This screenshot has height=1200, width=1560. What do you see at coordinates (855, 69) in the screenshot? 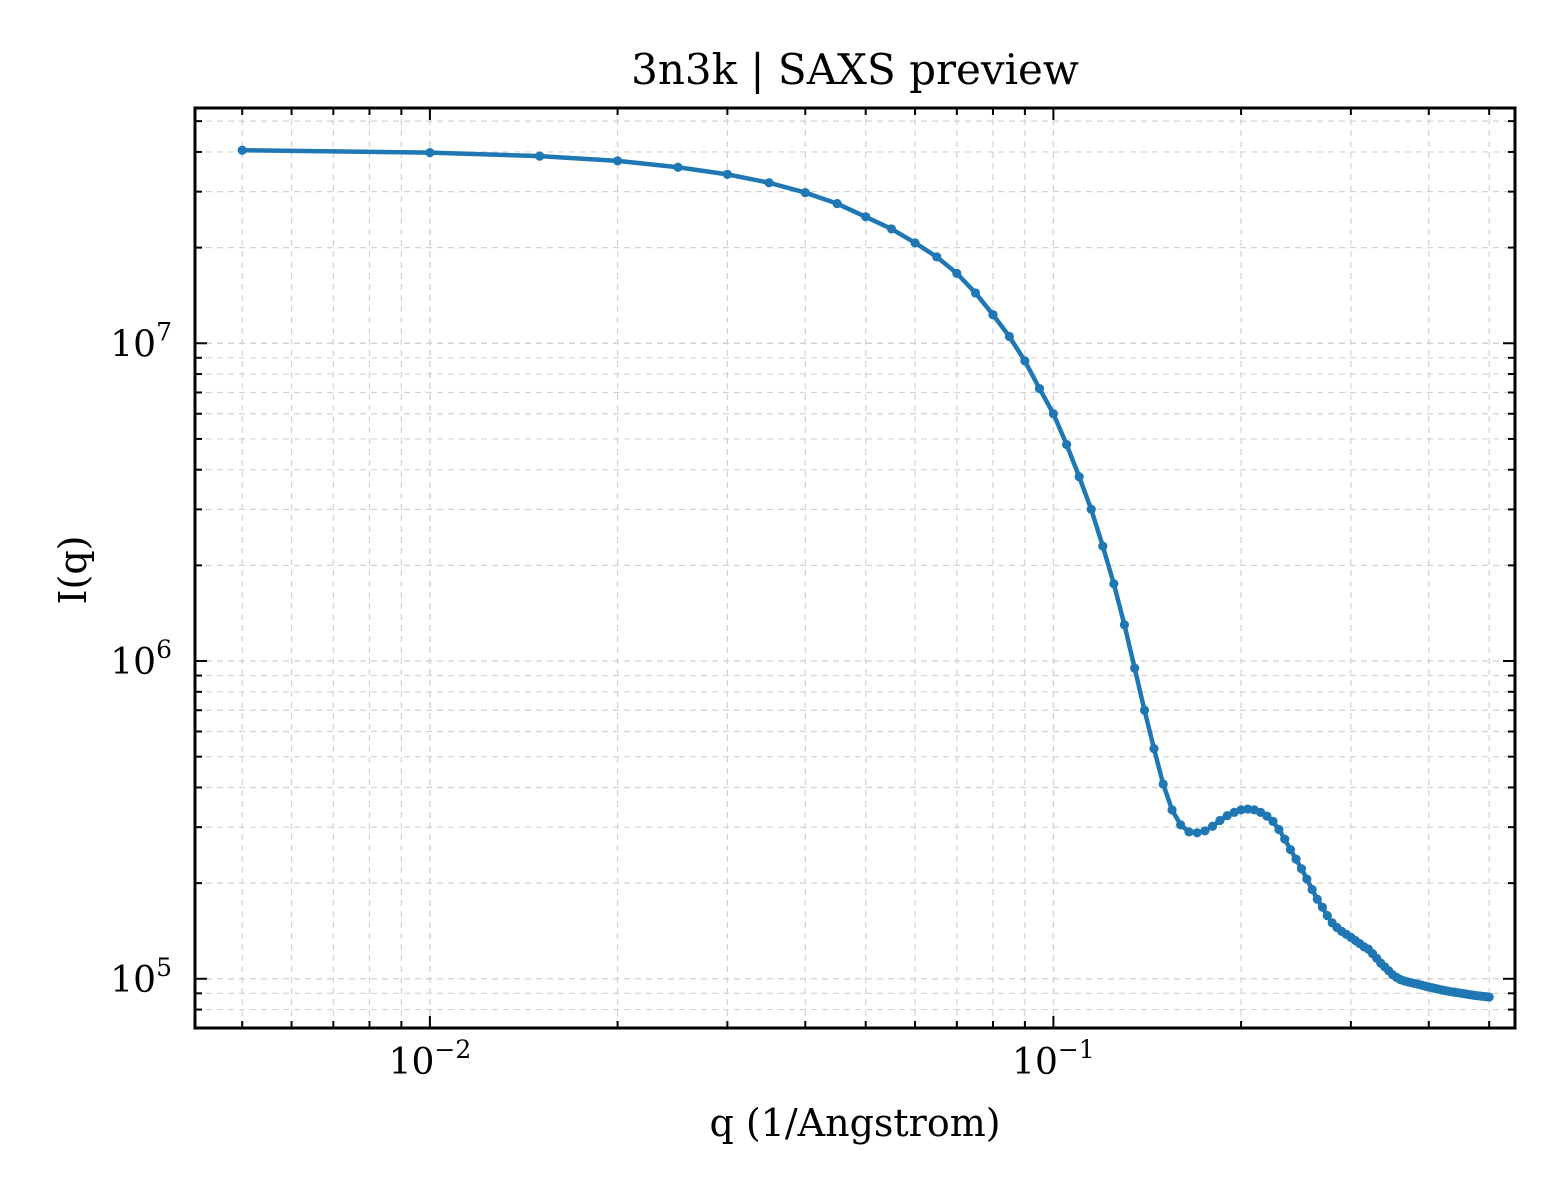
I see `chart-title: 3n3k | SAXS preview` at bounding box center [855, 69].